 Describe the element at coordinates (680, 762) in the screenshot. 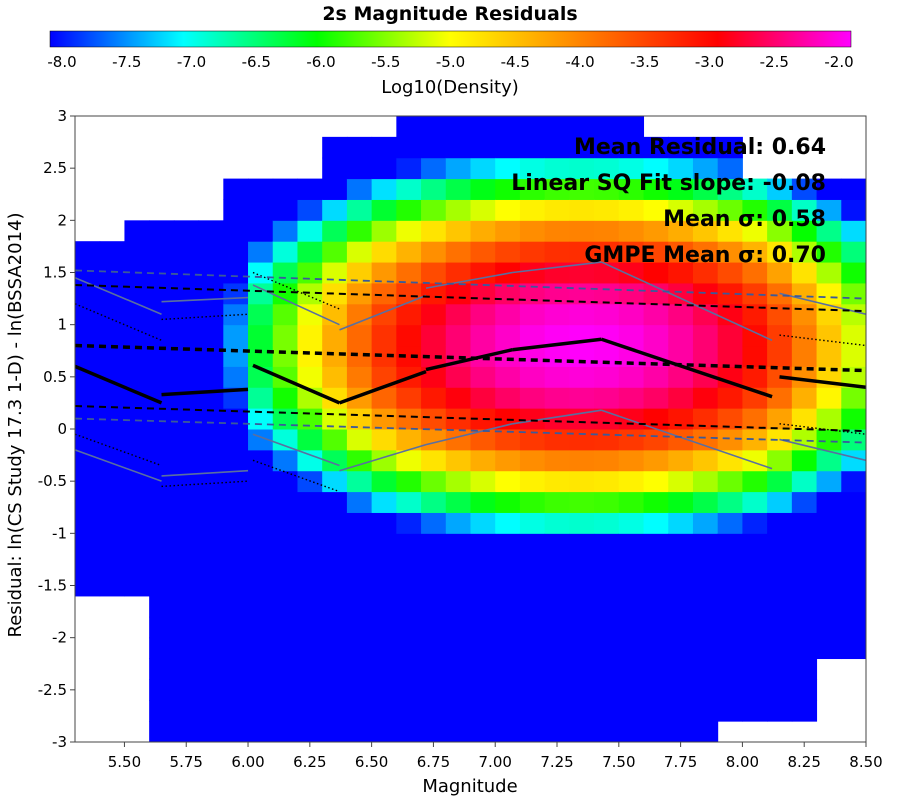

I see `x-tick-label: 7.75` at that location.